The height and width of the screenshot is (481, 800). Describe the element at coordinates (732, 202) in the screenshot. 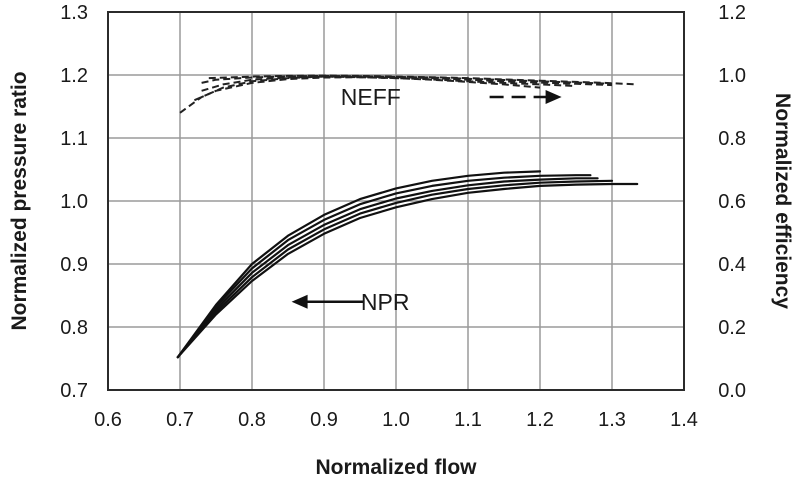

I see `right-y-tick-label: 0.6` at that location.